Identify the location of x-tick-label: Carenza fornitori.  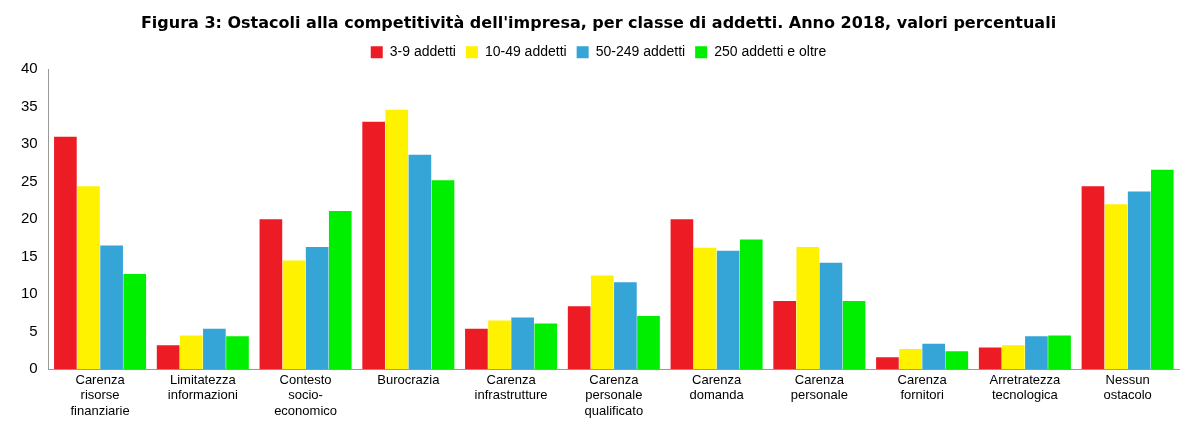
(922, 387).